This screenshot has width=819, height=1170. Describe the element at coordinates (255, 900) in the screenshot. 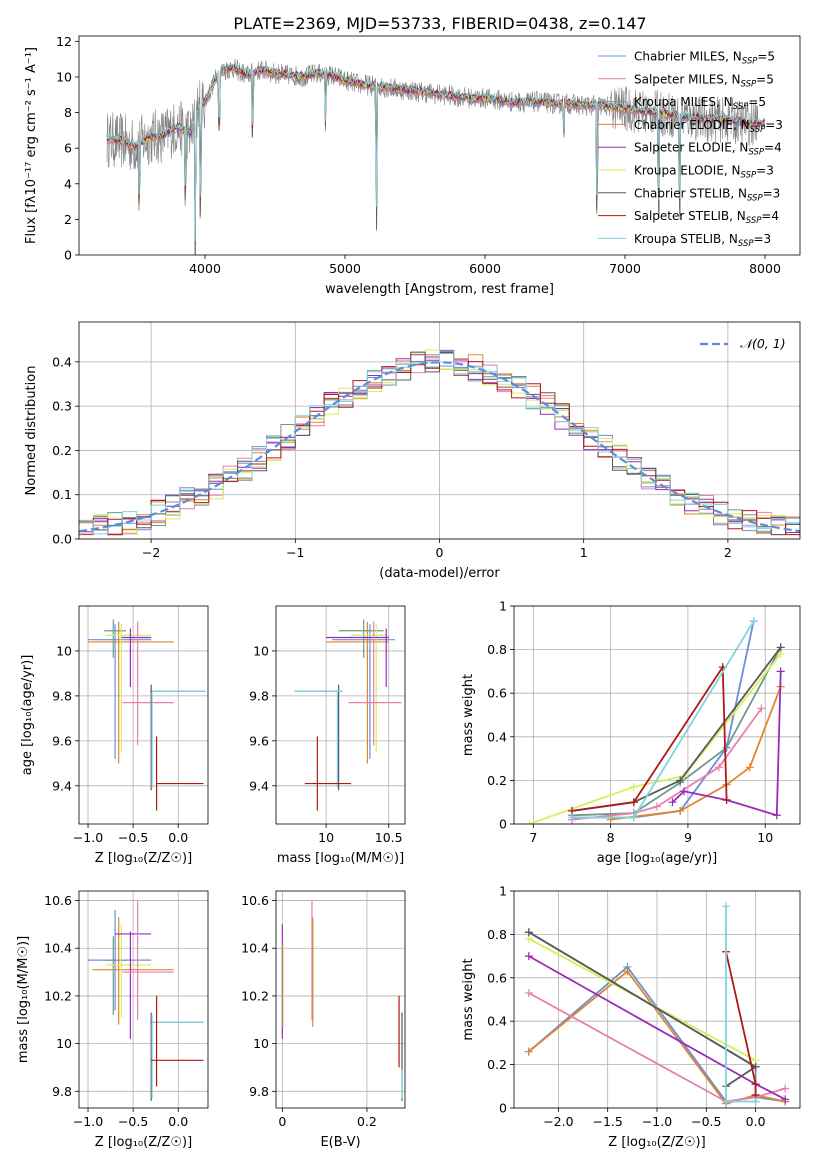

I see `y-tick-label: 10.6` at that location.